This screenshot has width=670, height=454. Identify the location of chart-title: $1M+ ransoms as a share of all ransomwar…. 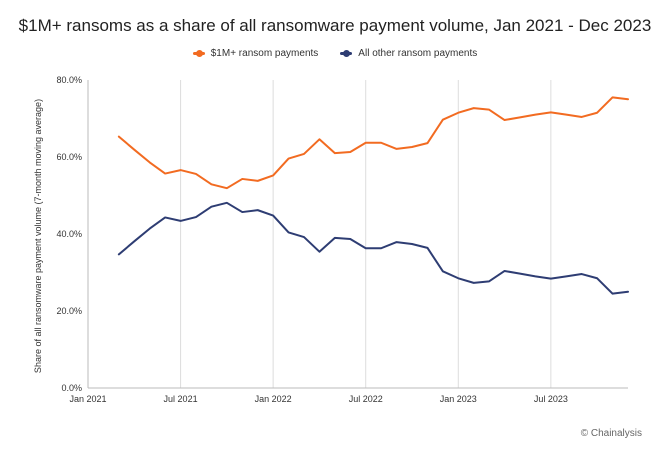
(335, 25).